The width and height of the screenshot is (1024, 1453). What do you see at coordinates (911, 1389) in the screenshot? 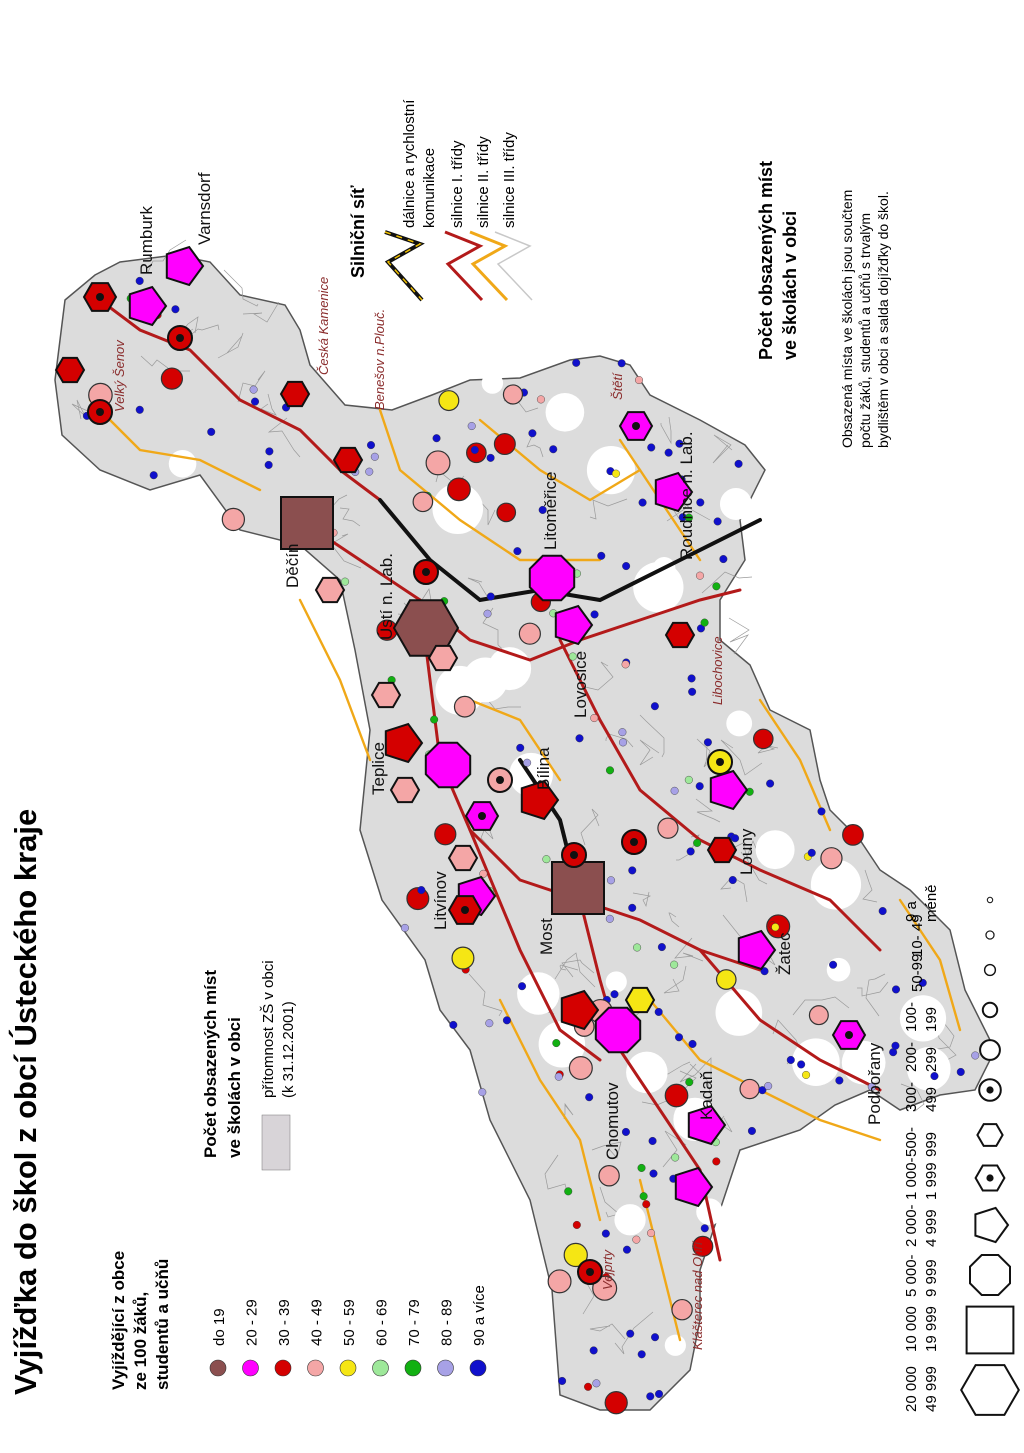
I see `legend-places-label: 20 000` at bounding box center [911, 1389].